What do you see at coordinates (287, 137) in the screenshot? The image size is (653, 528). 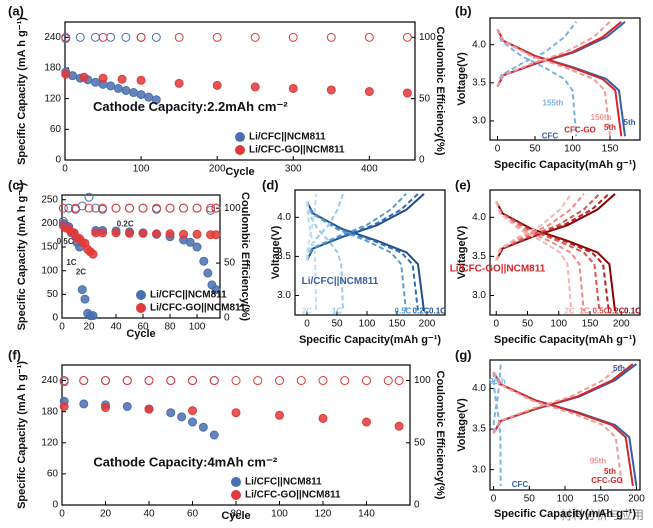 I see `legend-label: Li/CFC||NCM811` at bounding box center [287, 137].